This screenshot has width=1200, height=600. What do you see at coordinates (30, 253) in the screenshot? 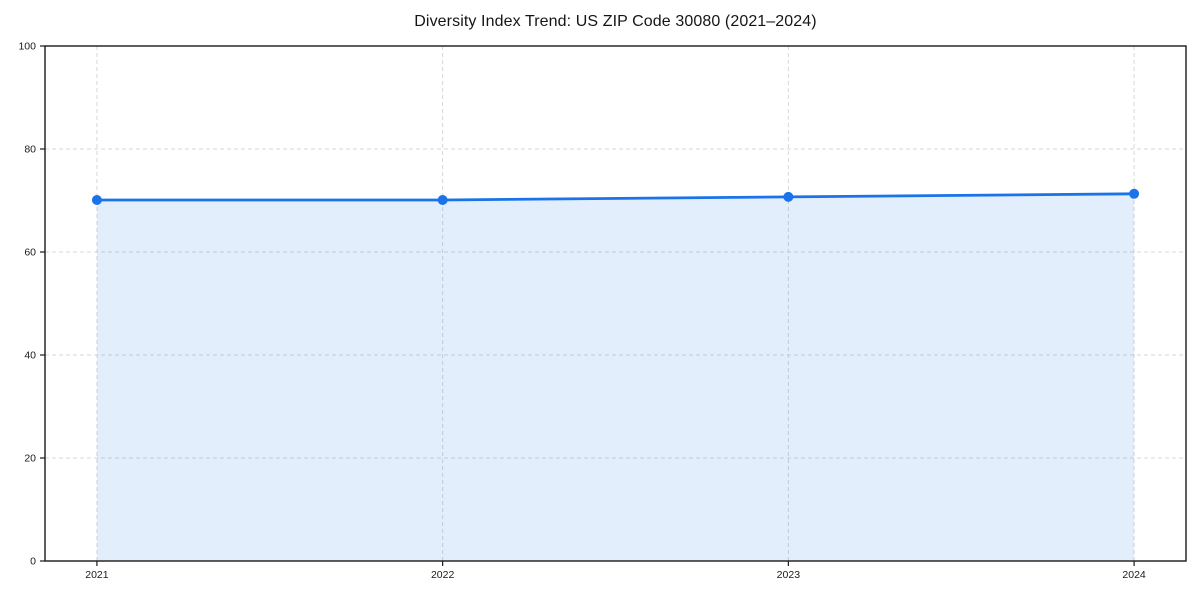
I see `y-tick-label: 60` at bounding box center [30, 253].